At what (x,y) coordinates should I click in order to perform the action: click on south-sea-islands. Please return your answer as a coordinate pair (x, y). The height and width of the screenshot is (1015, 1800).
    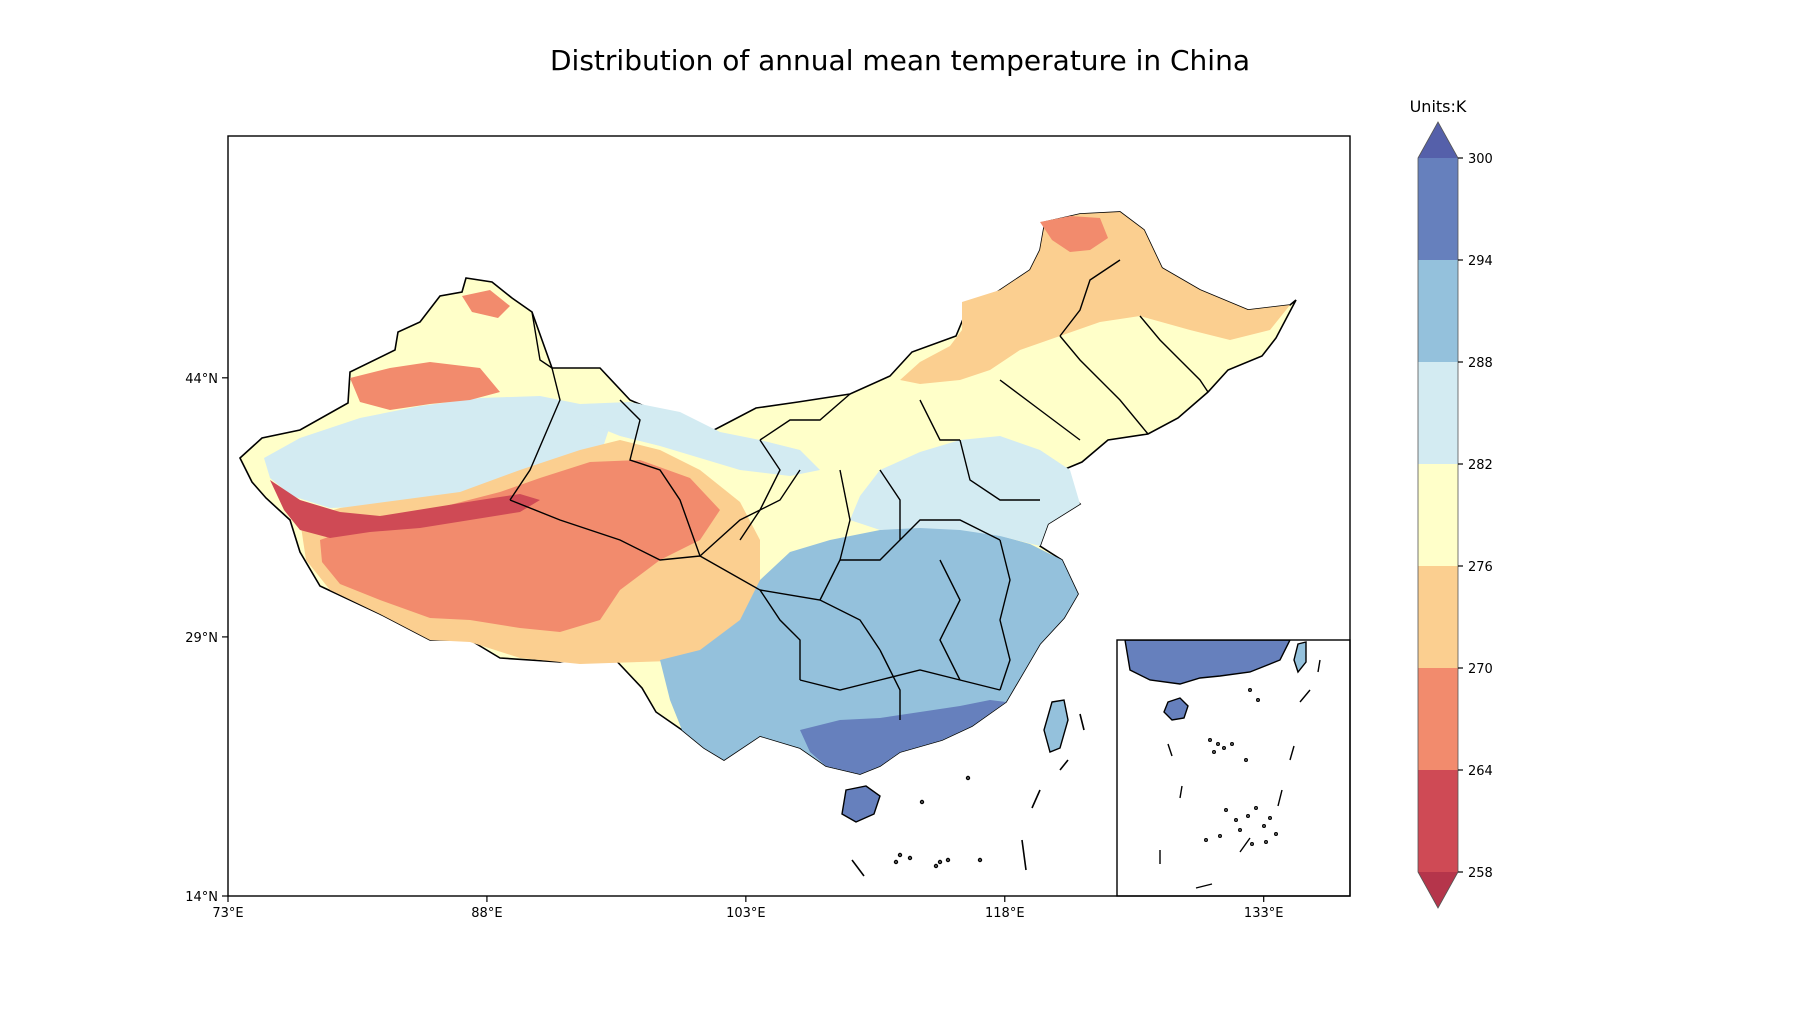
    Looking at the image, I should click on (968, 795).